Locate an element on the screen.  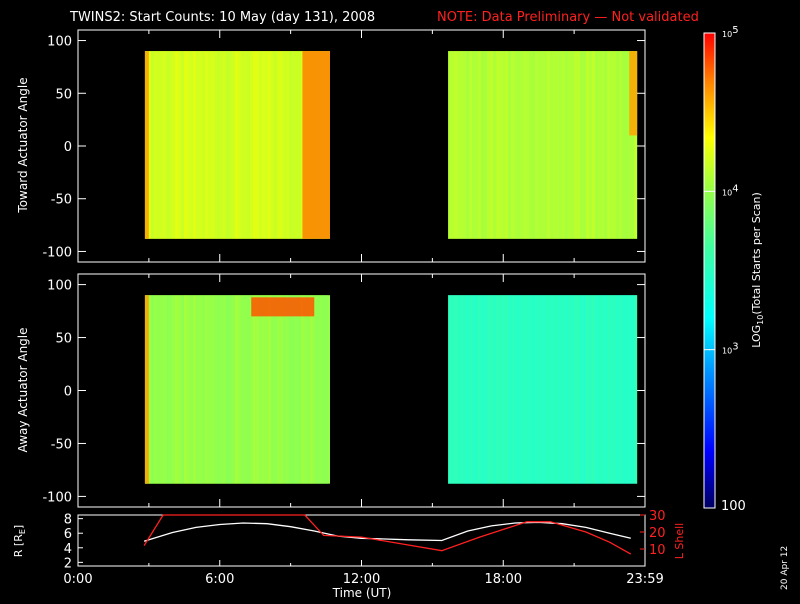
time-xtick-label: 23:59 is located at coordinates (644, 579).